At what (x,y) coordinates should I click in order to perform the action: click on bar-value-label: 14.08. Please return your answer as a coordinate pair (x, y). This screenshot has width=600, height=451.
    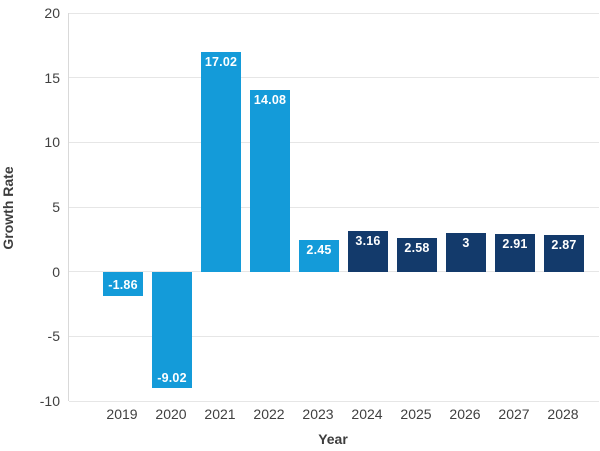
    Looking at the image, I should click on (270, 99).